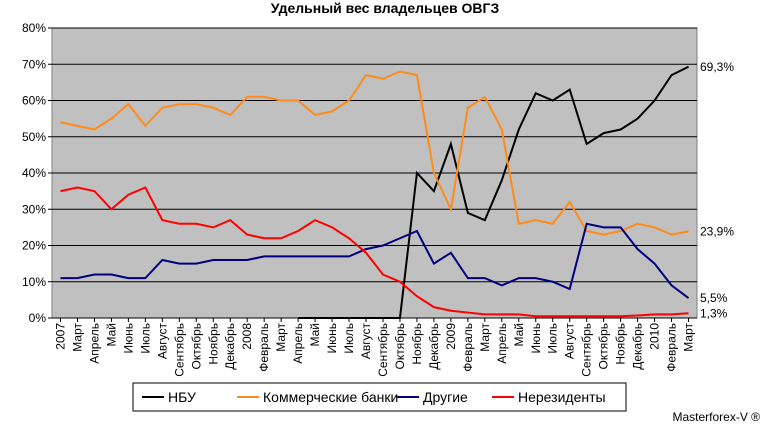  Describe the element at coordinates (655, 336) in the screenshot. I see `x-tick-label: 2010` at that location.